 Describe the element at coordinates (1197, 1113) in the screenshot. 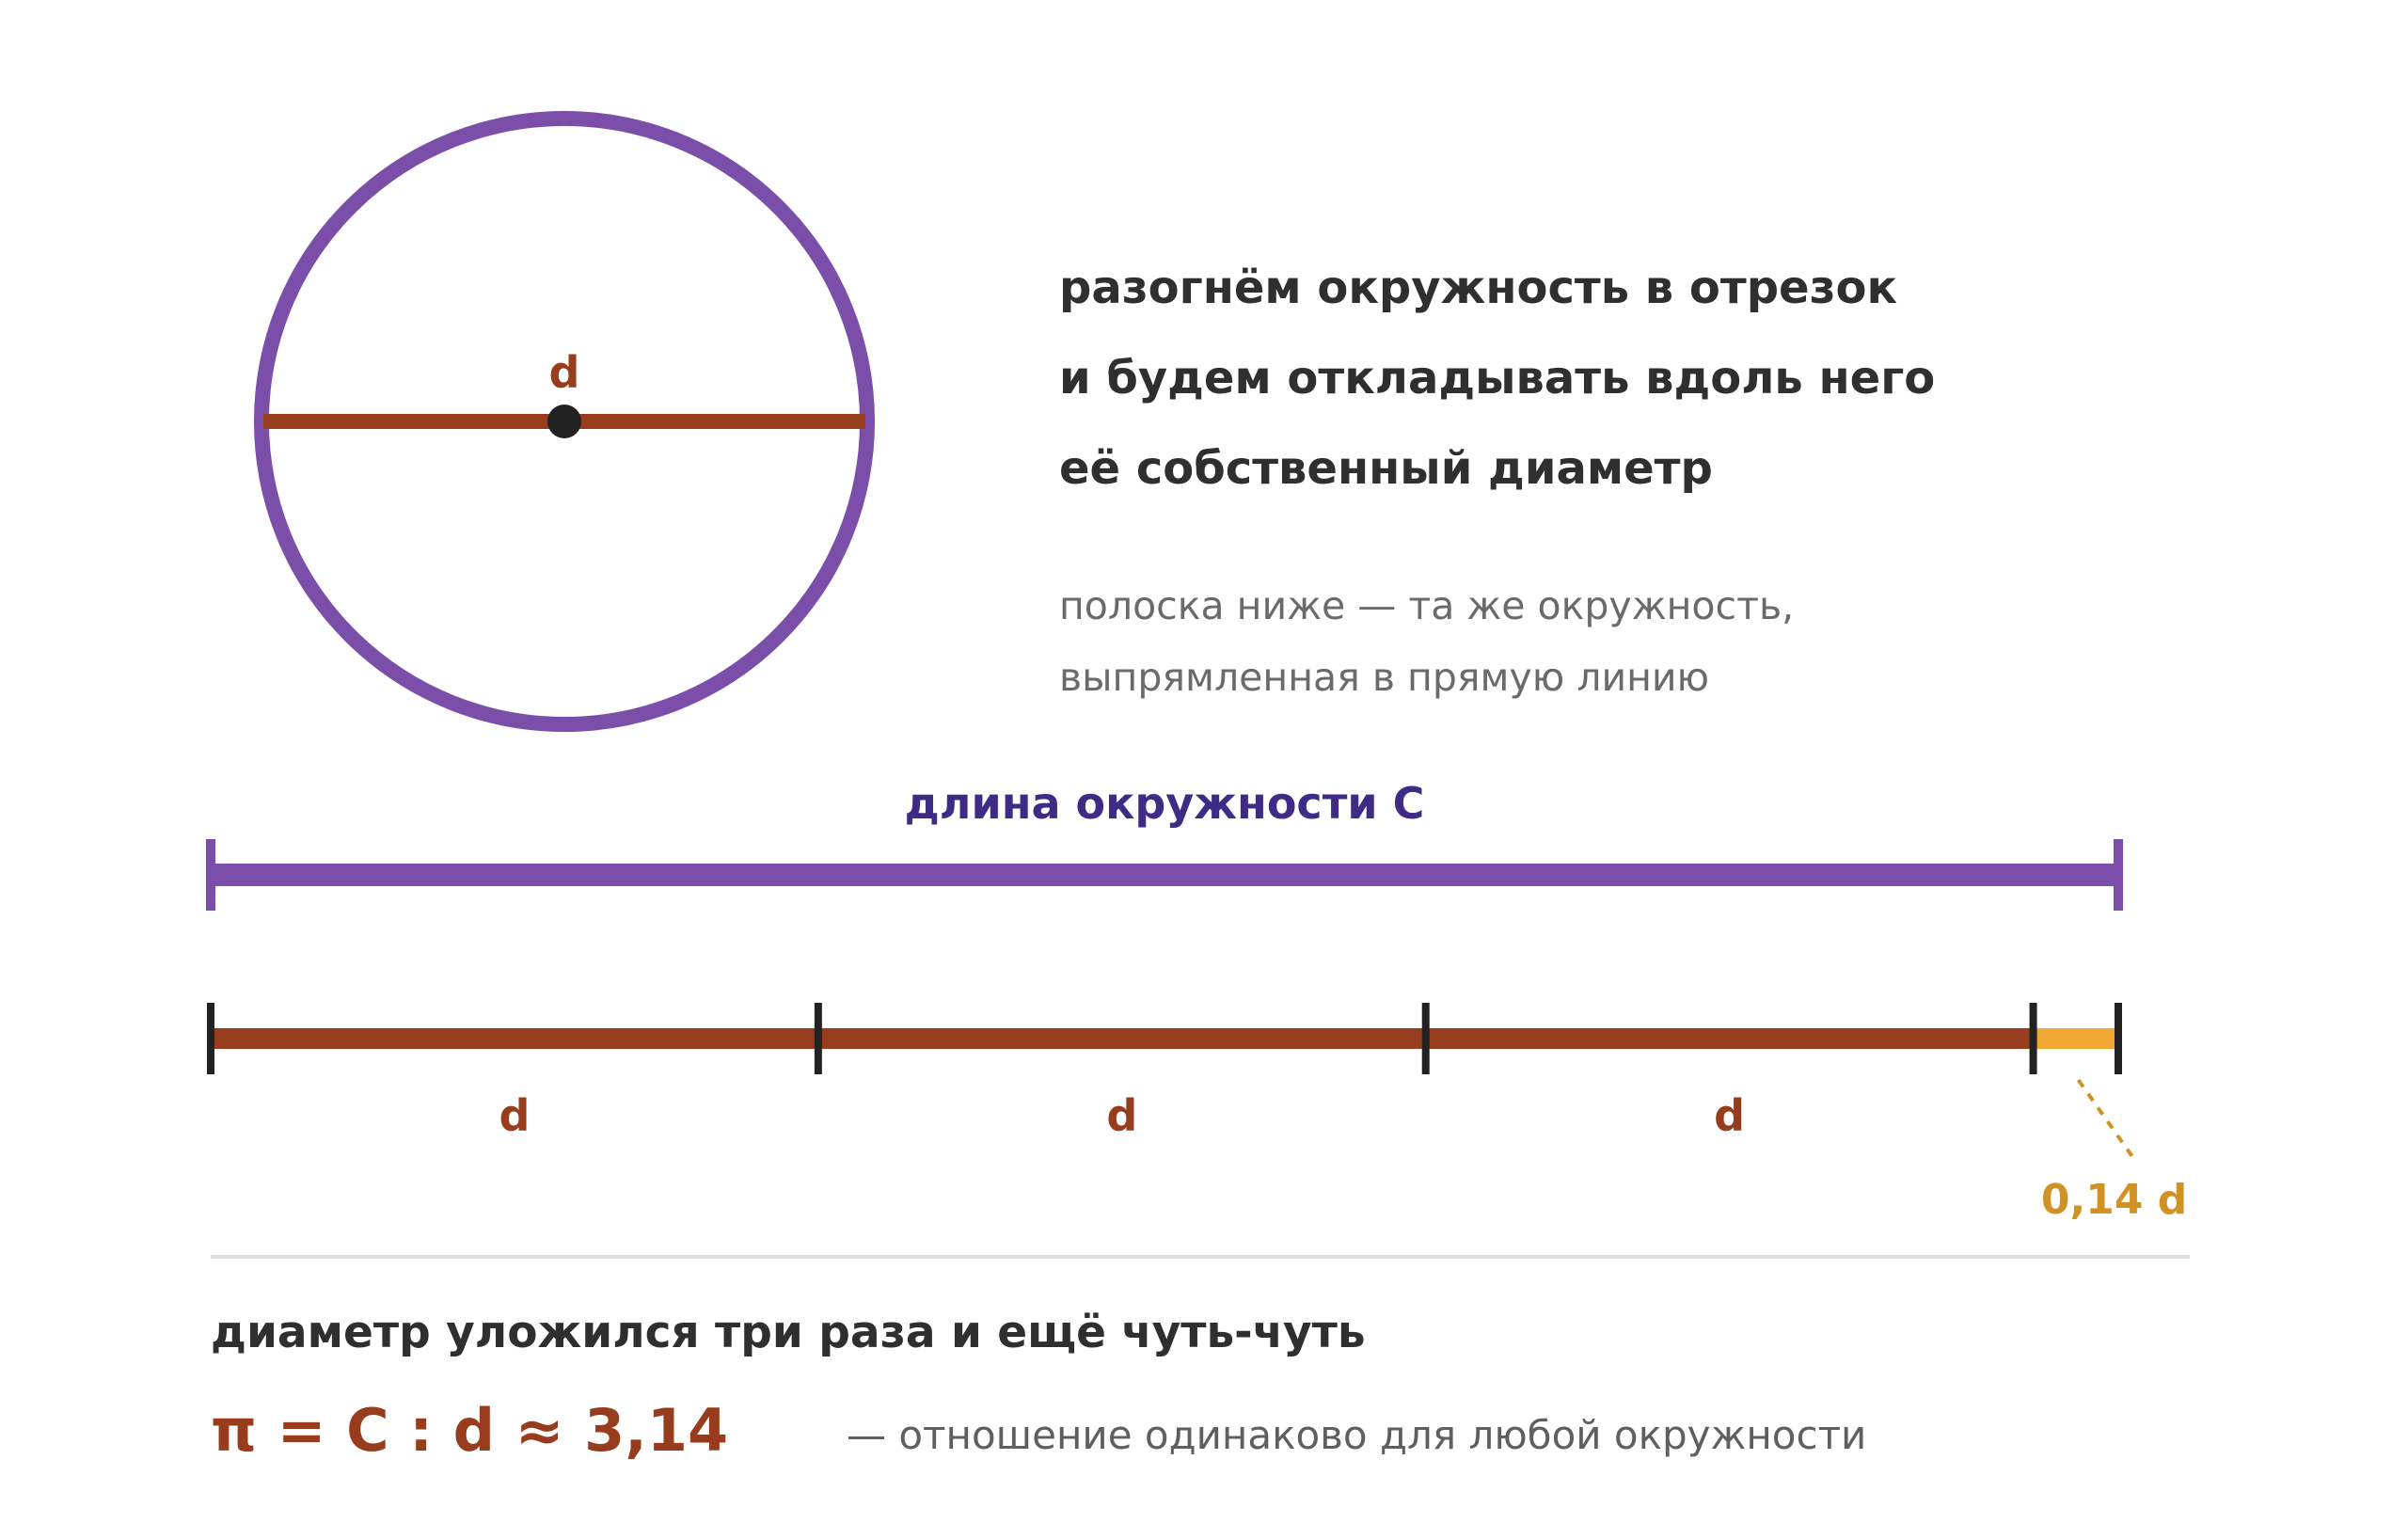

I see `diameter-bar-group: d d d 0,14 d` at that location.